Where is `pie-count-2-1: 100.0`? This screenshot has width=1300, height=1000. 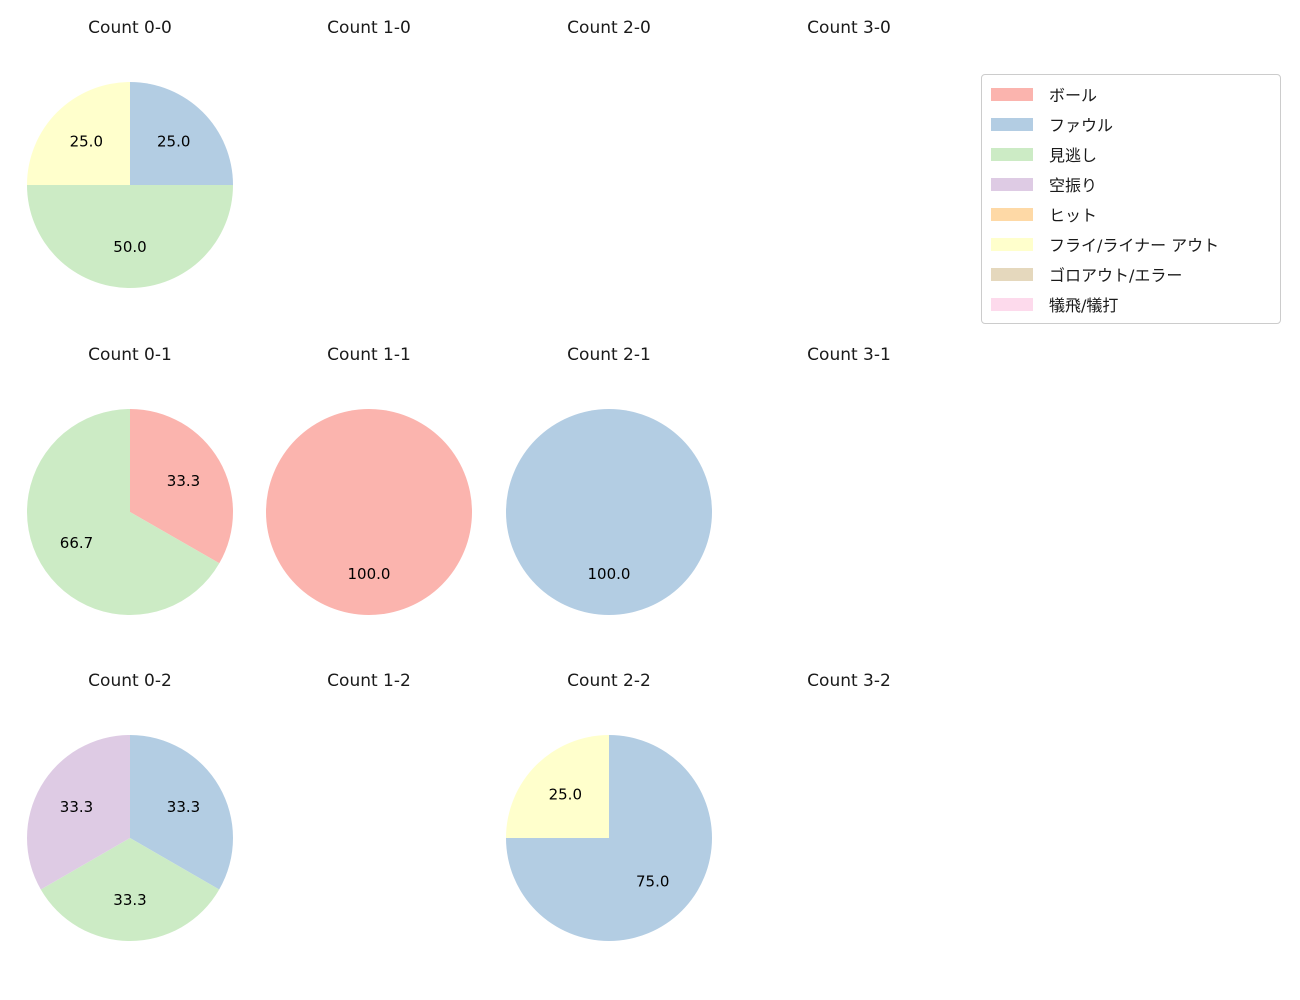
pie-count-2-1: 100.0 is located at coordinates (609, 512).